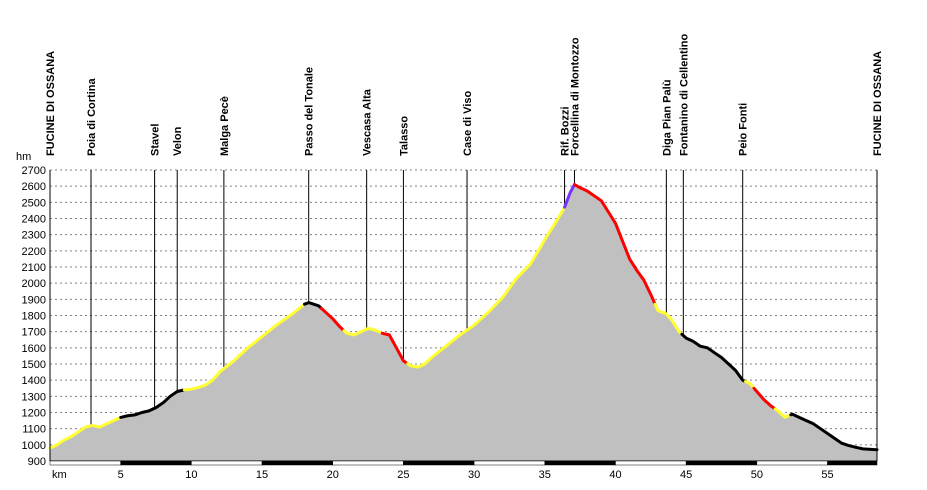  Describe the element at coordinates (615, 475) in the screenshot. I see `x-tick-label: 40` at that location.